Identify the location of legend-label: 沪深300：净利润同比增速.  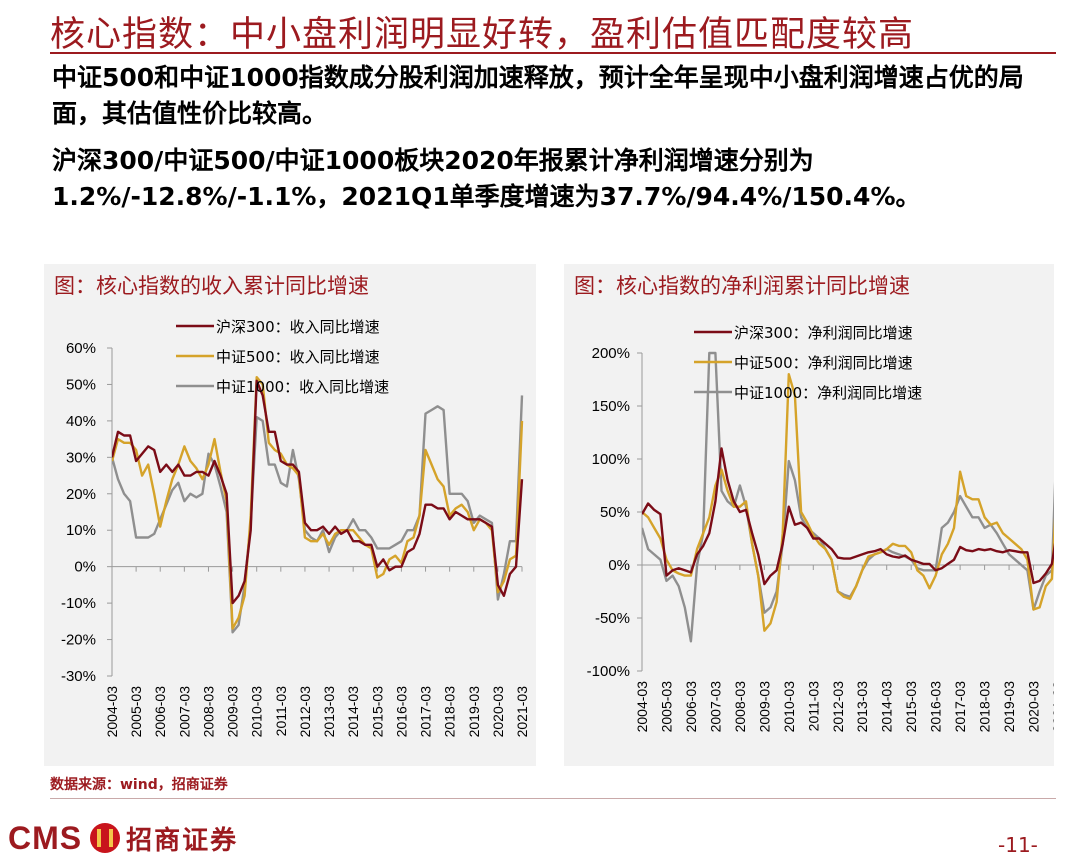
(823, 333).